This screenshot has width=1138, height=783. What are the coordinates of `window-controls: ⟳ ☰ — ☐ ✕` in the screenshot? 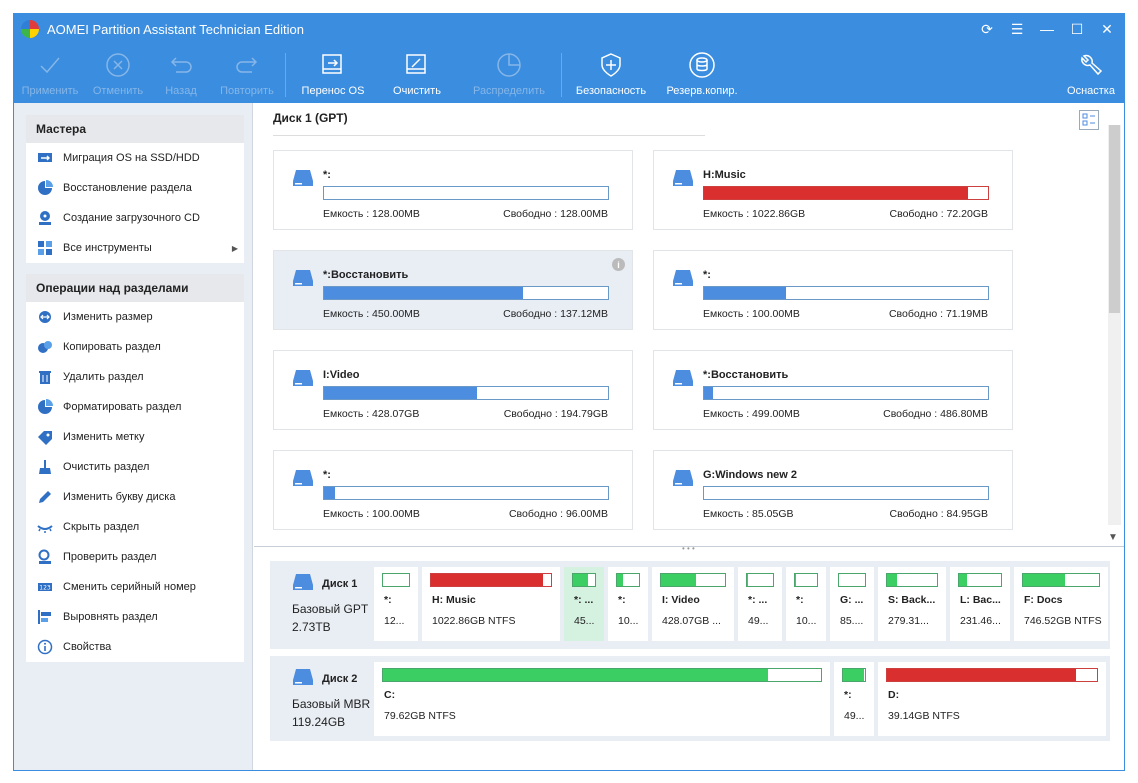 It's located at (1047, 29).